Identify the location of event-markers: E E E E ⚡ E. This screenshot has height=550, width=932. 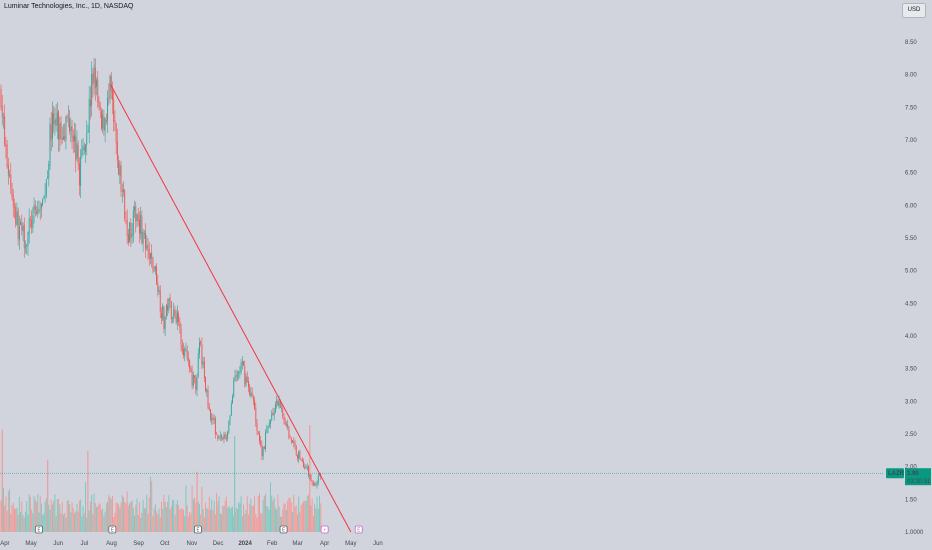
(199, 529).